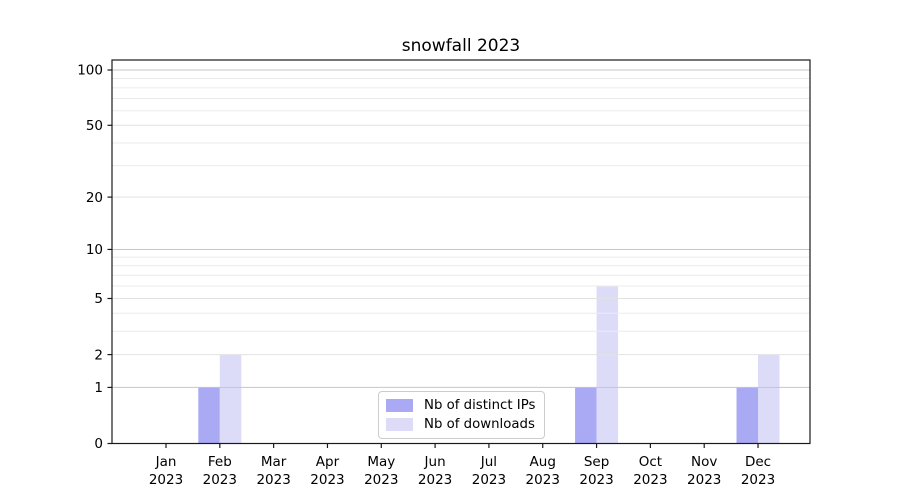 Image resolution: width=900 pixels, height=500 pixels. I want to click on y-tick-label: 1, so click(98, 388).